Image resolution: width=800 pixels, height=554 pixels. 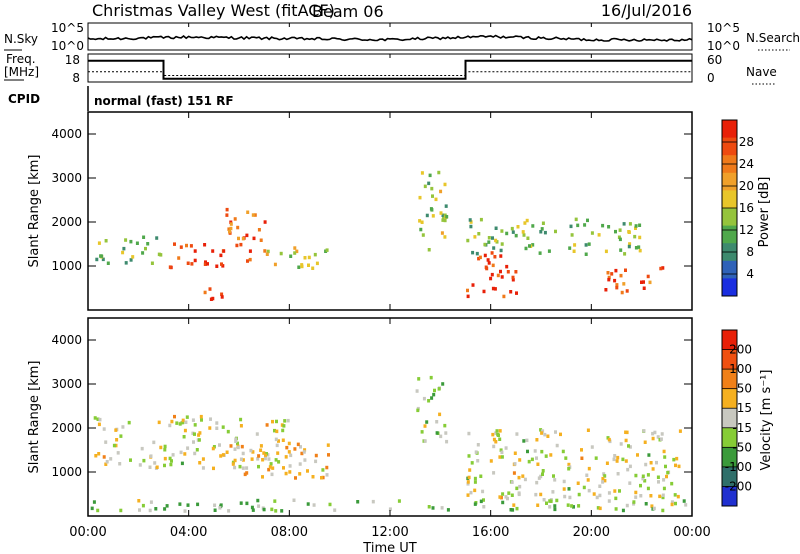 What do you see at coordinates (402, 37) in the screenshot?
I see `nsky-panel: N.Sky 10^5 10^0 10^5 10^0 N.Search` at bounding box center [402, 37].